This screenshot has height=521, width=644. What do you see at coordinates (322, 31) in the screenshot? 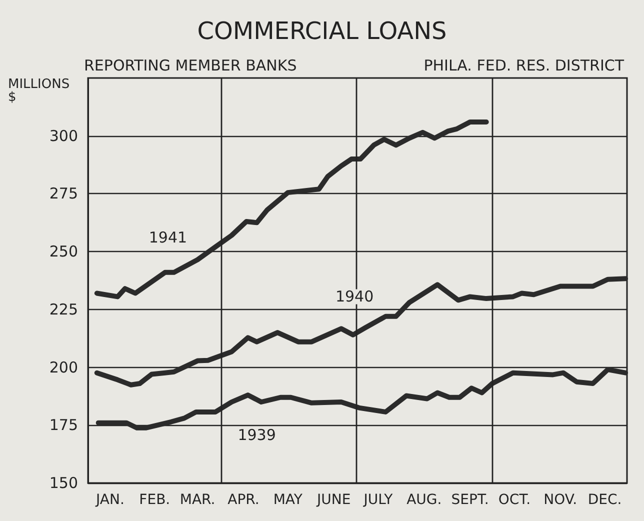
I see `chart-title: COMMERCIAL LOANS` at bounding box center [322, 31].